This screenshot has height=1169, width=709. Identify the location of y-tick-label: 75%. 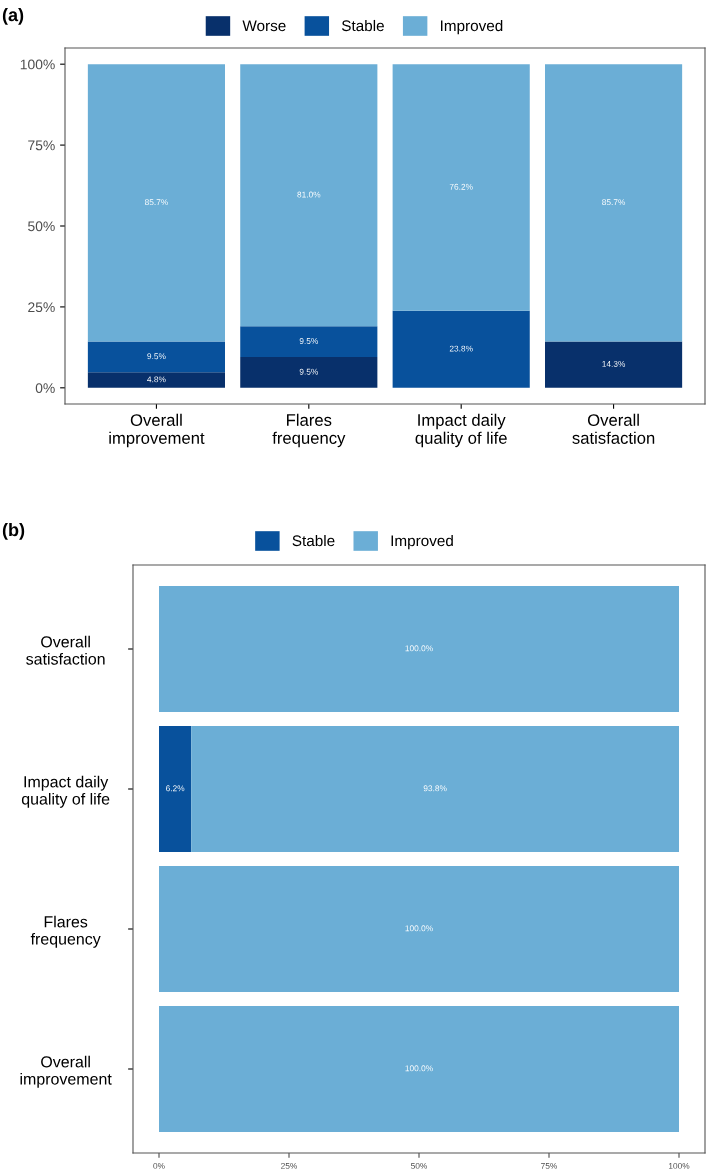
(41, 145).